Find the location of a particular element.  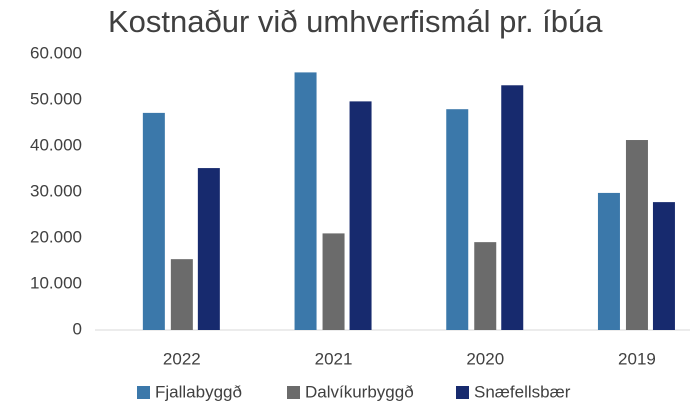

y-tick-label: 0 is located at coordinates (77, 328).